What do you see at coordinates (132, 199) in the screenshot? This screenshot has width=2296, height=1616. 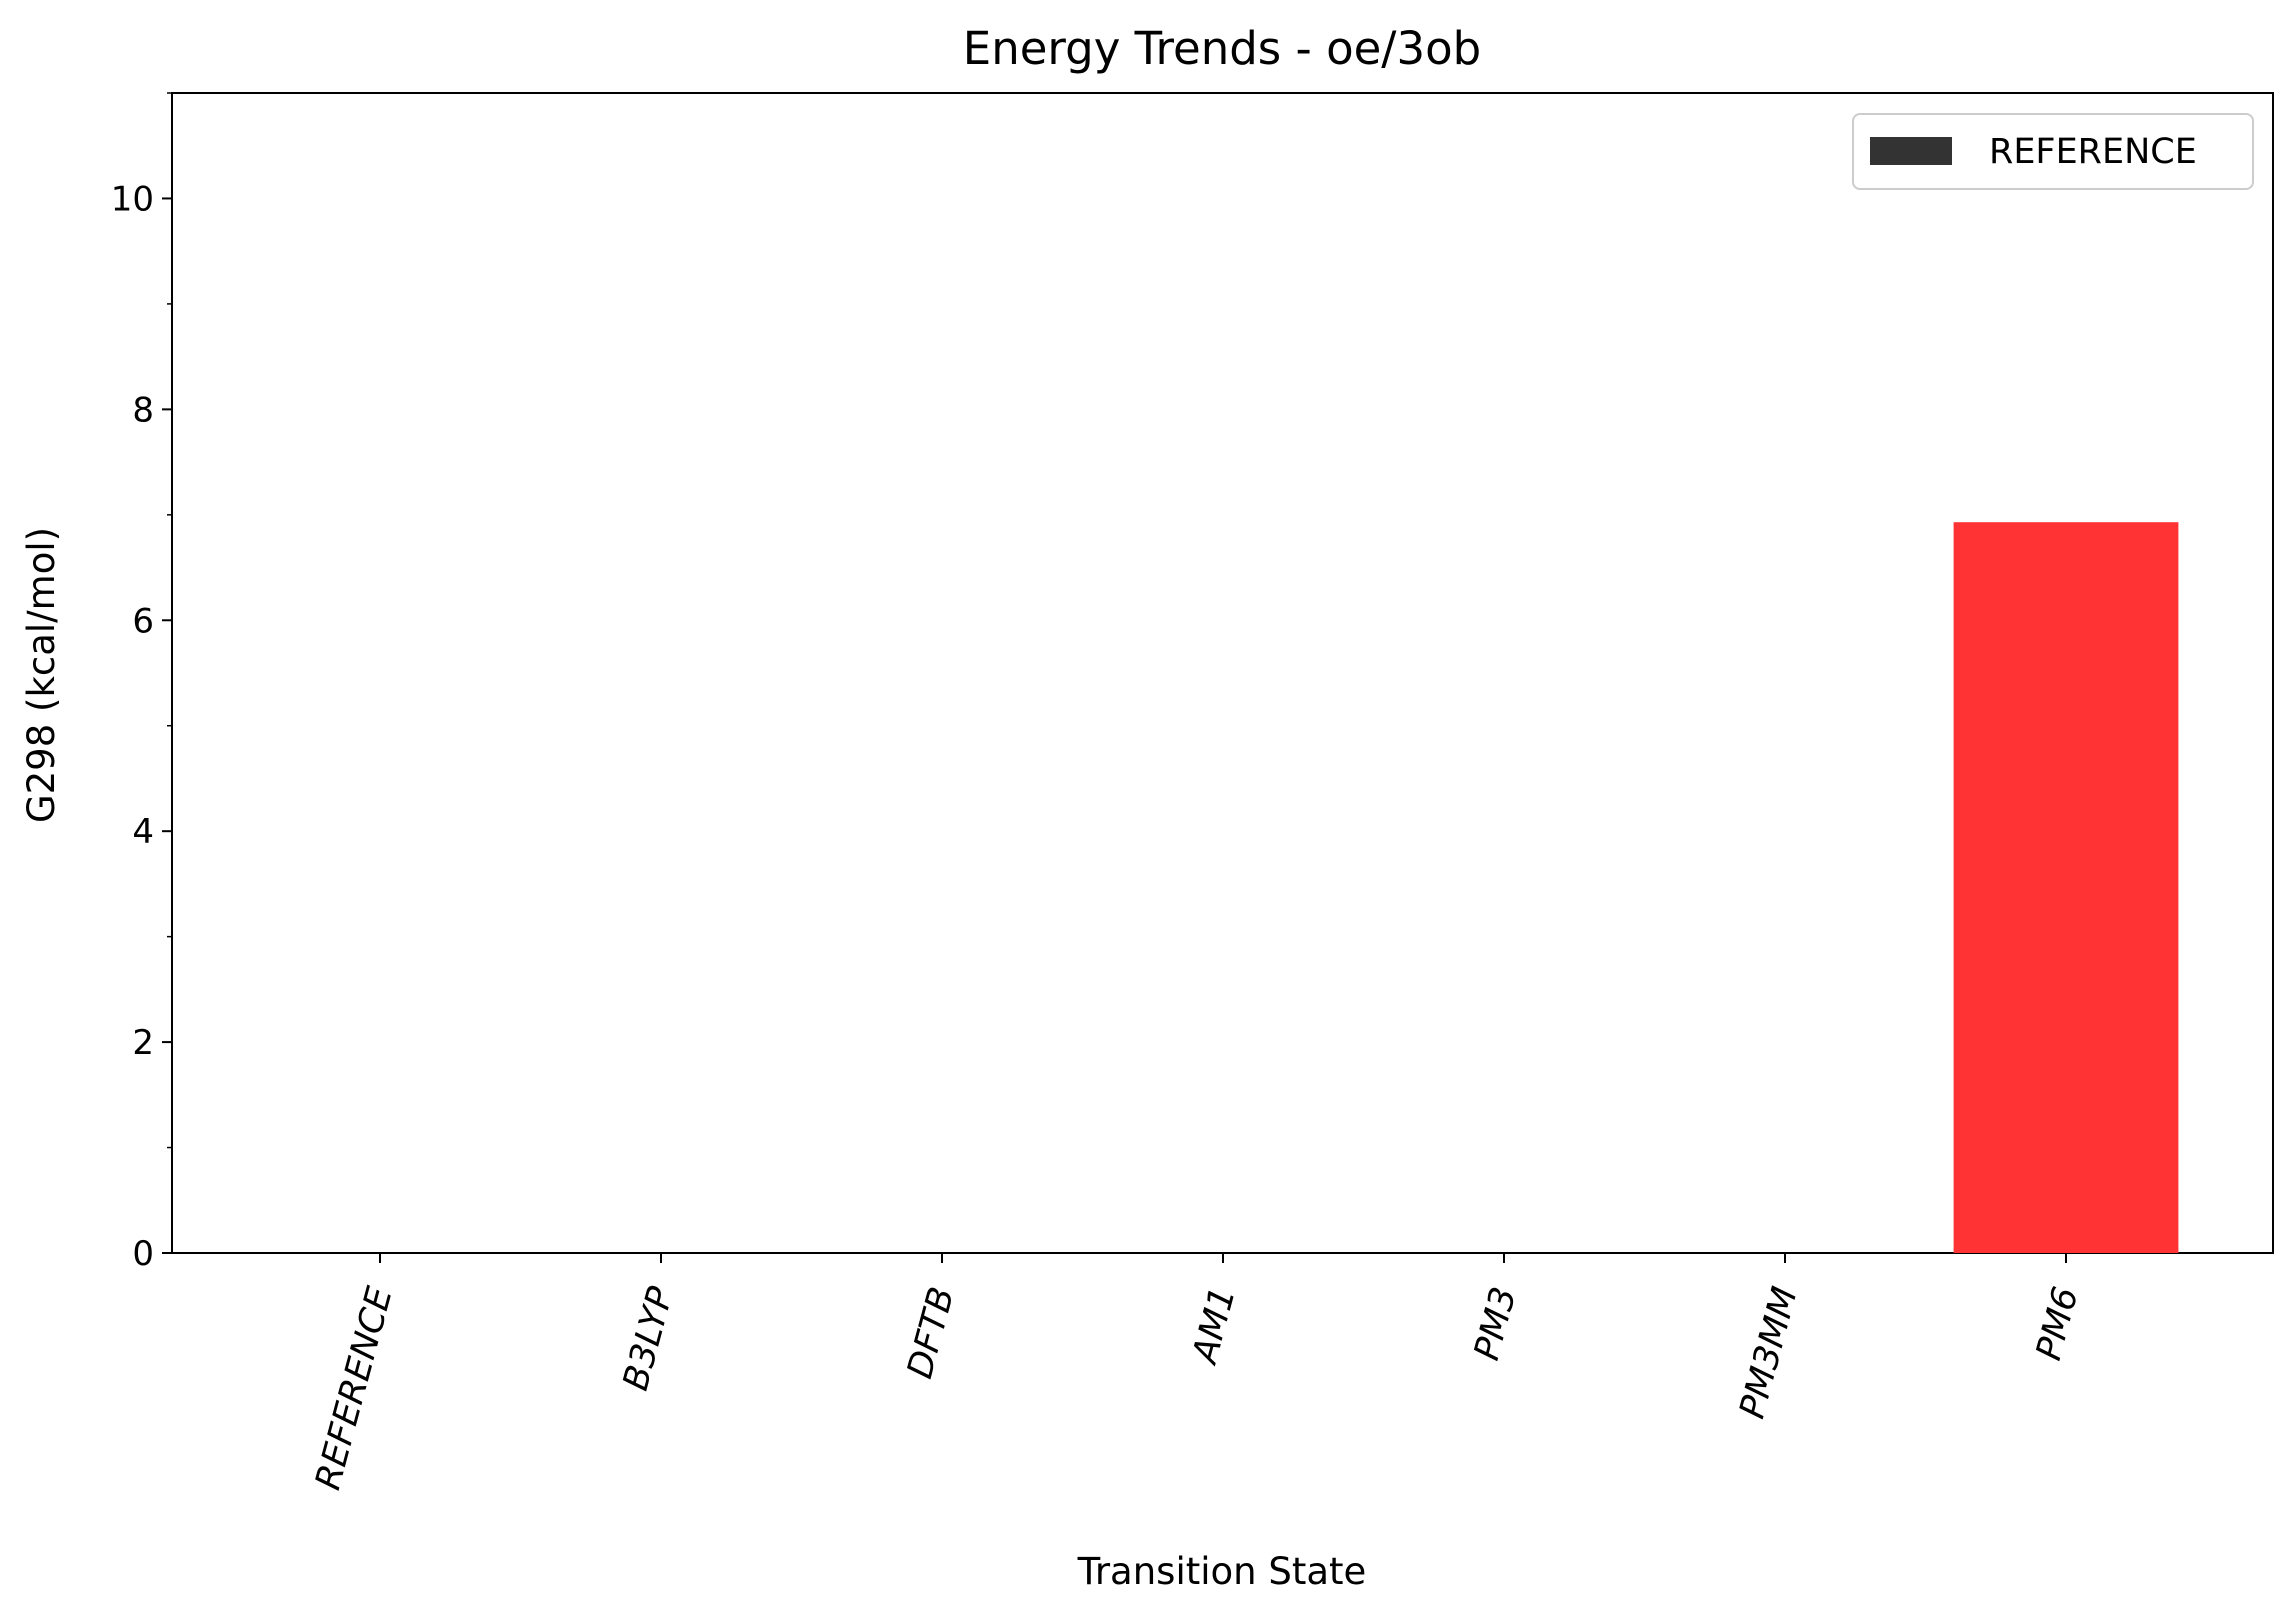 I see `y-tick-label: 10` at bounding box center [132, 199].